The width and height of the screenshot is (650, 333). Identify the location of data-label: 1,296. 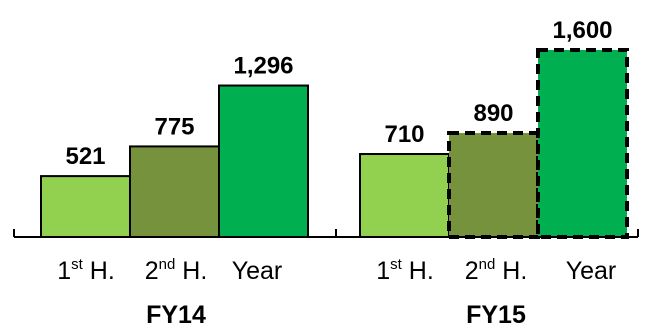
(263, 66).